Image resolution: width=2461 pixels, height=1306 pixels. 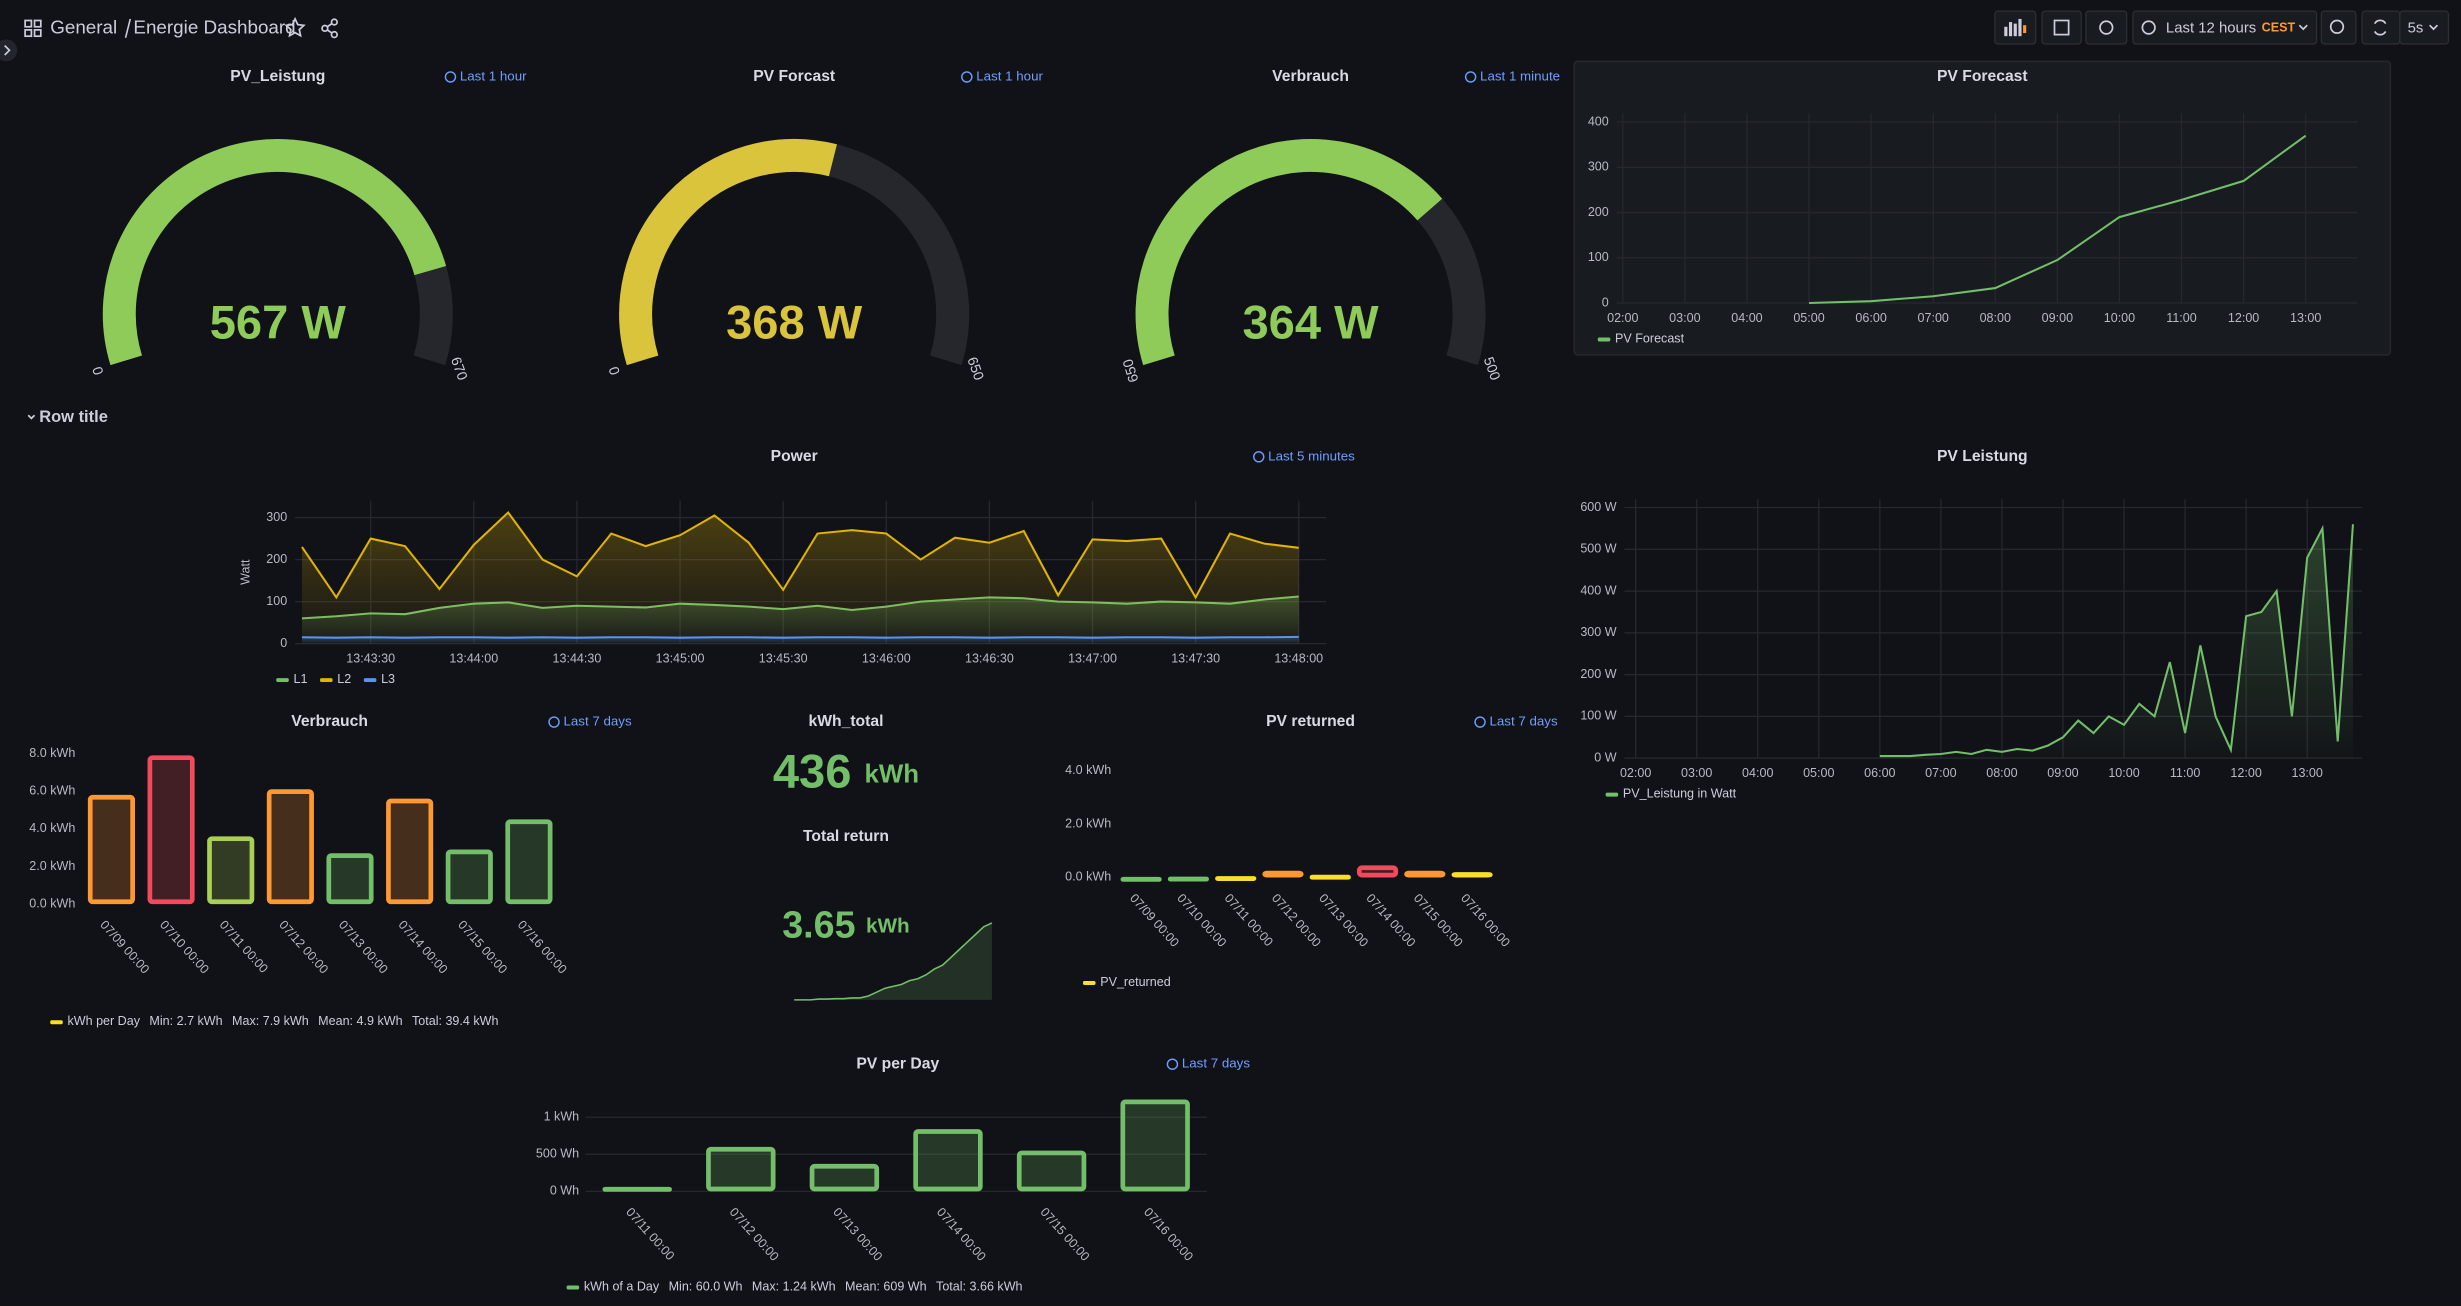 What do you see at coordinates (276, 559) in the screenshot?
I see `y-tick-label: 200` at bounding box center [276, 559].